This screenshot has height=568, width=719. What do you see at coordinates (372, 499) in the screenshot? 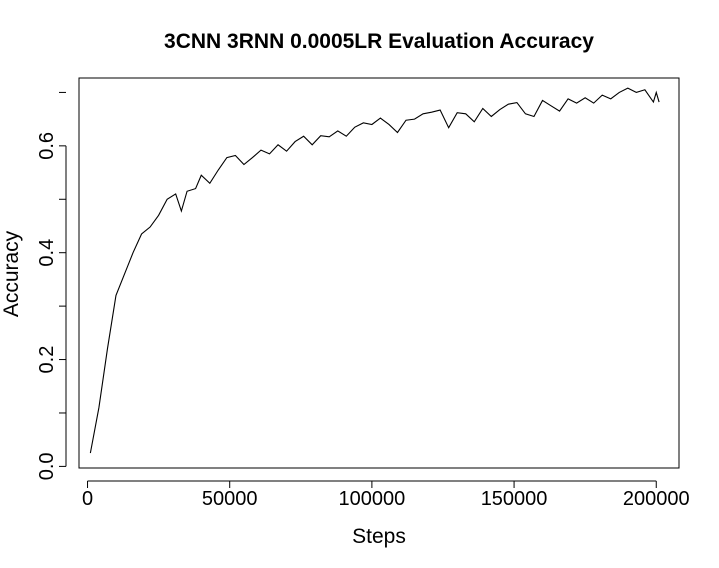
I see `x-tick-label: 100000` at bounding box center [372, 499].